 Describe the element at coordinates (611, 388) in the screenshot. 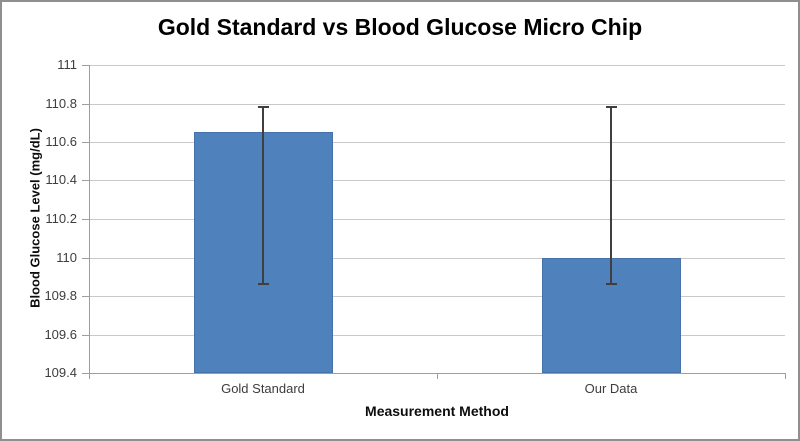

I see `x-tick-label-our-data: Our Data` at that location.